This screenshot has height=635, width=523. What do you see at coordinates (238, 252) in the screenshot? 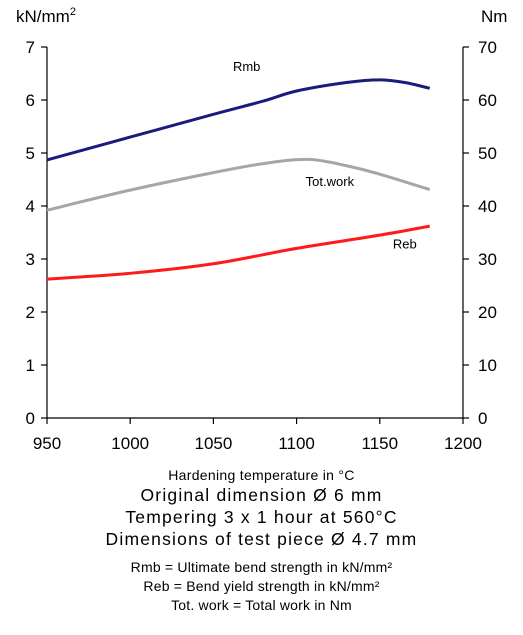
I see `series-line-reb` at bounding box center [238, 252].